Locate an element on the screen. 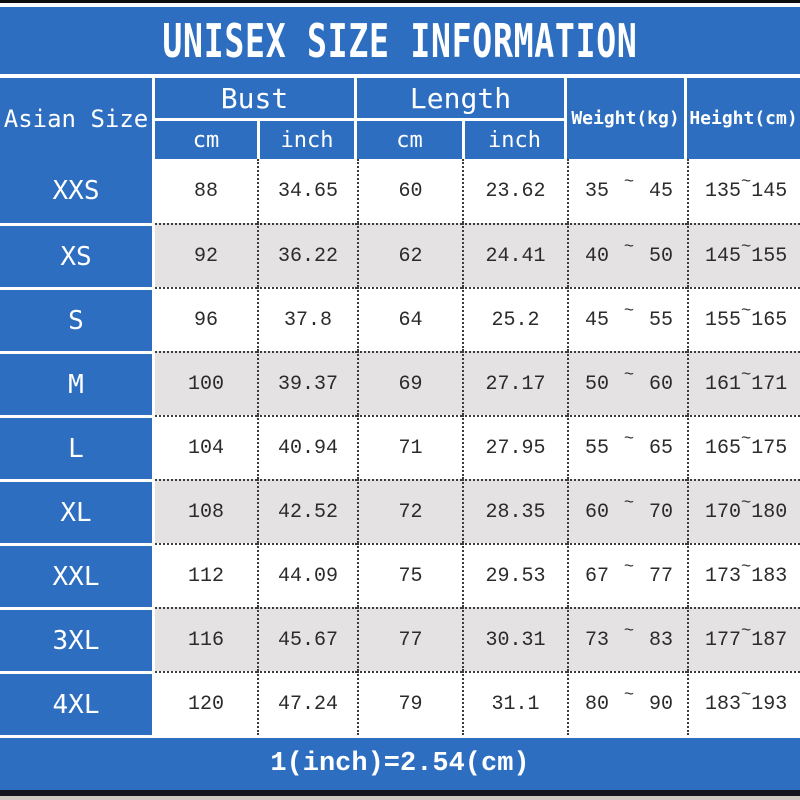 This screenshot has width=800, height=800. header-height: Height(cm) is located at coordinates (743, 118).